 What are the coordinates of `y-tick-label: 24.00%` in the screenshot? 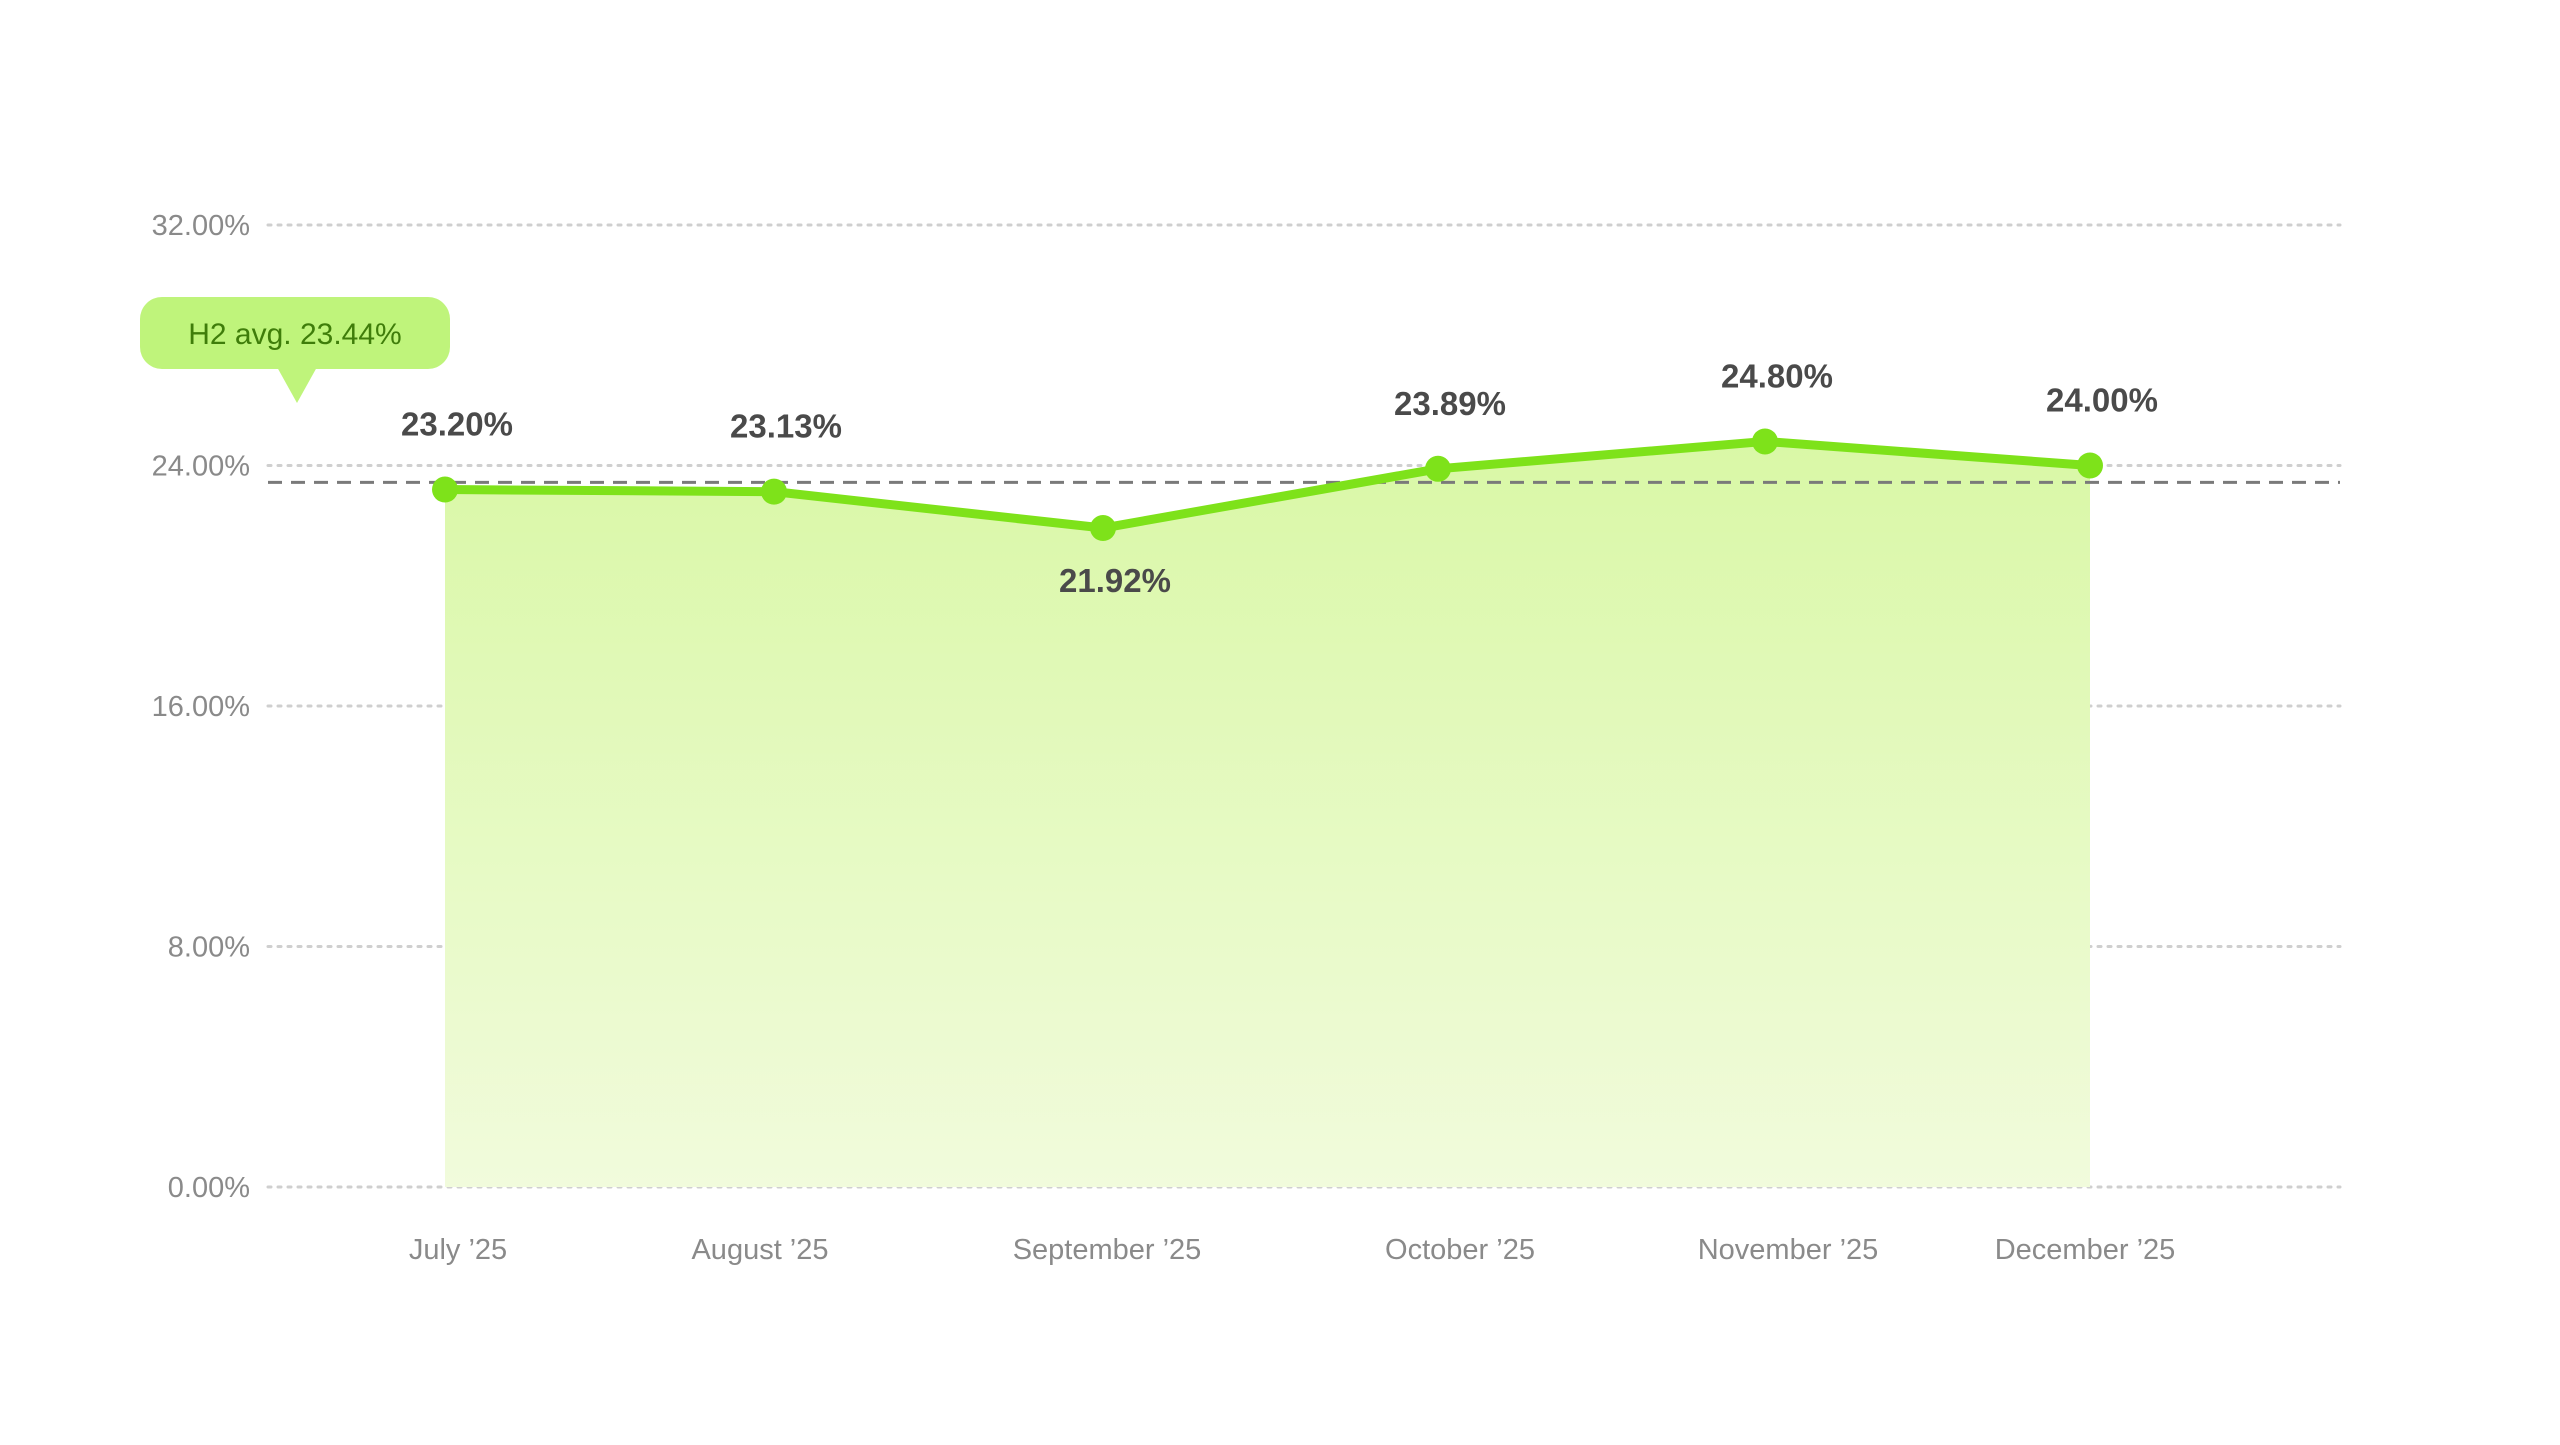 It's located at (201, 467).